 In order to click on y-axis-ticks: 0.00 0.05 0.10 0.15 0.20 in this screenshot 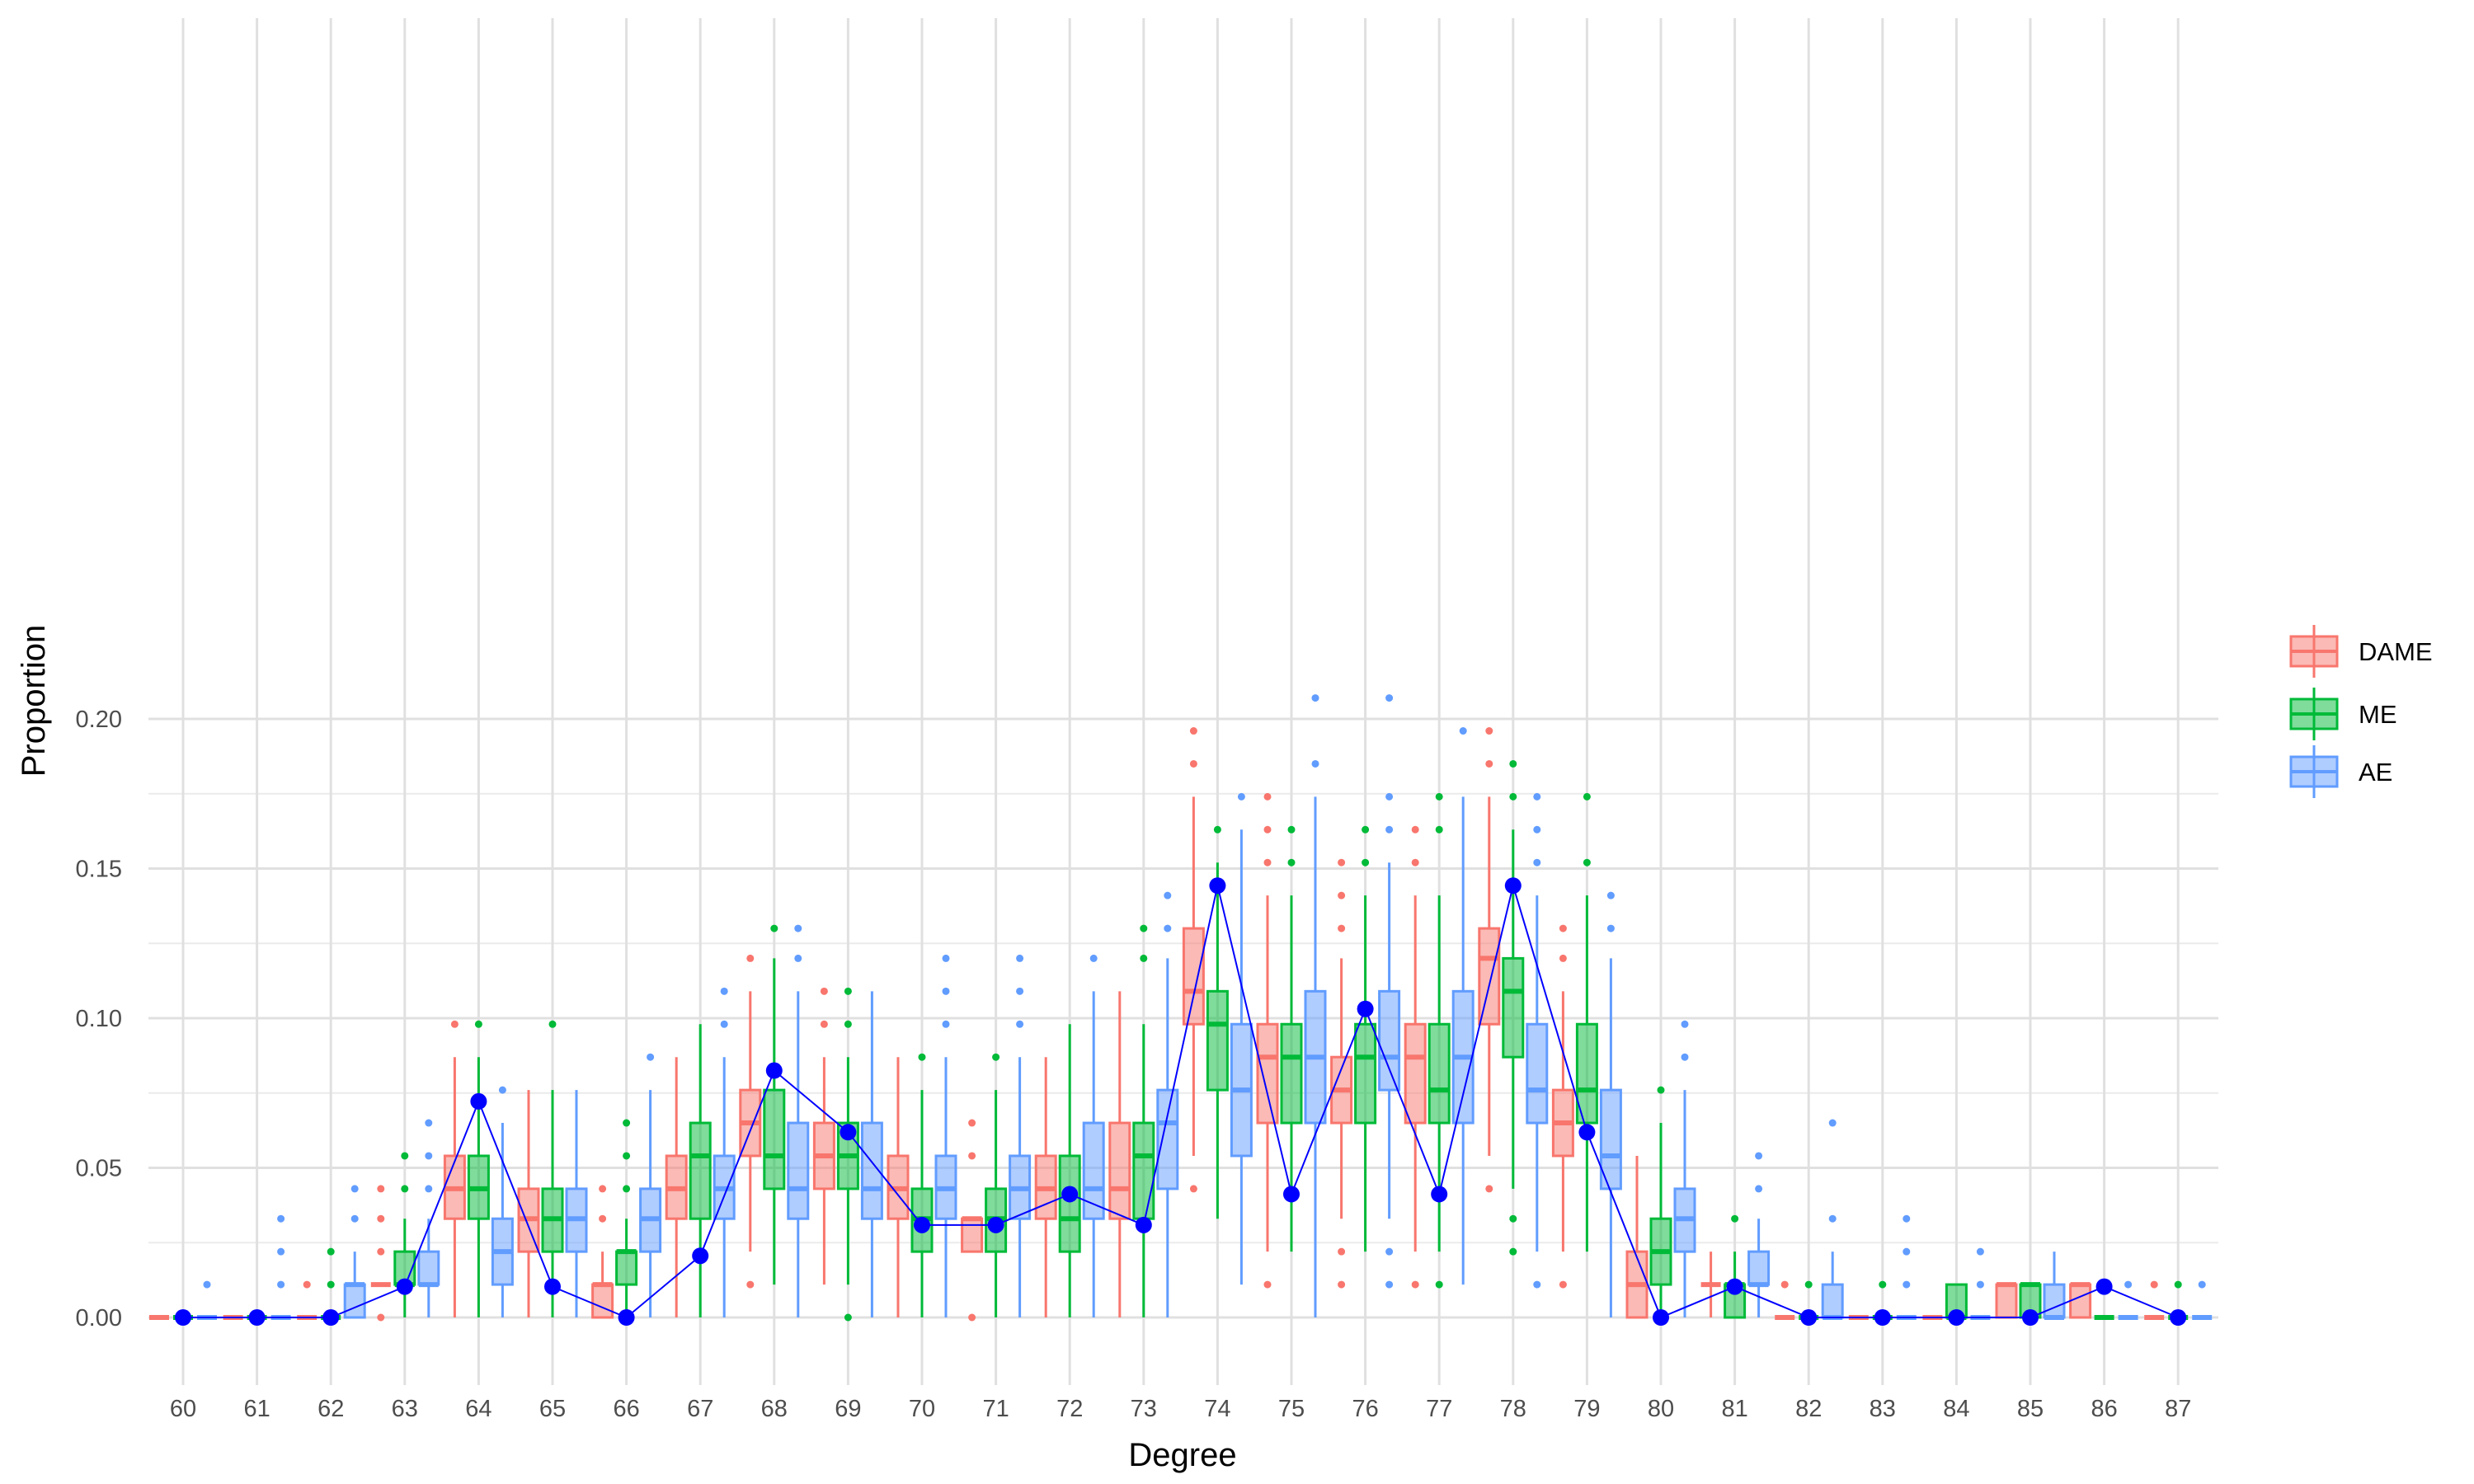, I will do `click(99, 1019)`.